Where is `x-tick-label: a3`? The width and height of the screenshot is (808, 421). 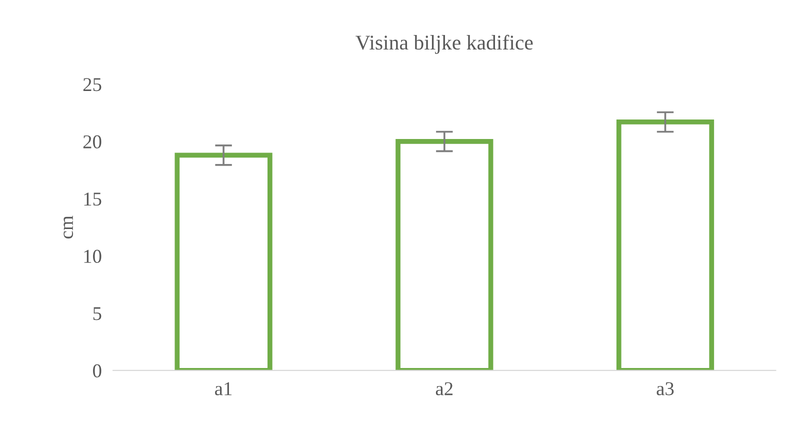 x-tick-label: a3 is located at coordinates (665, 389).